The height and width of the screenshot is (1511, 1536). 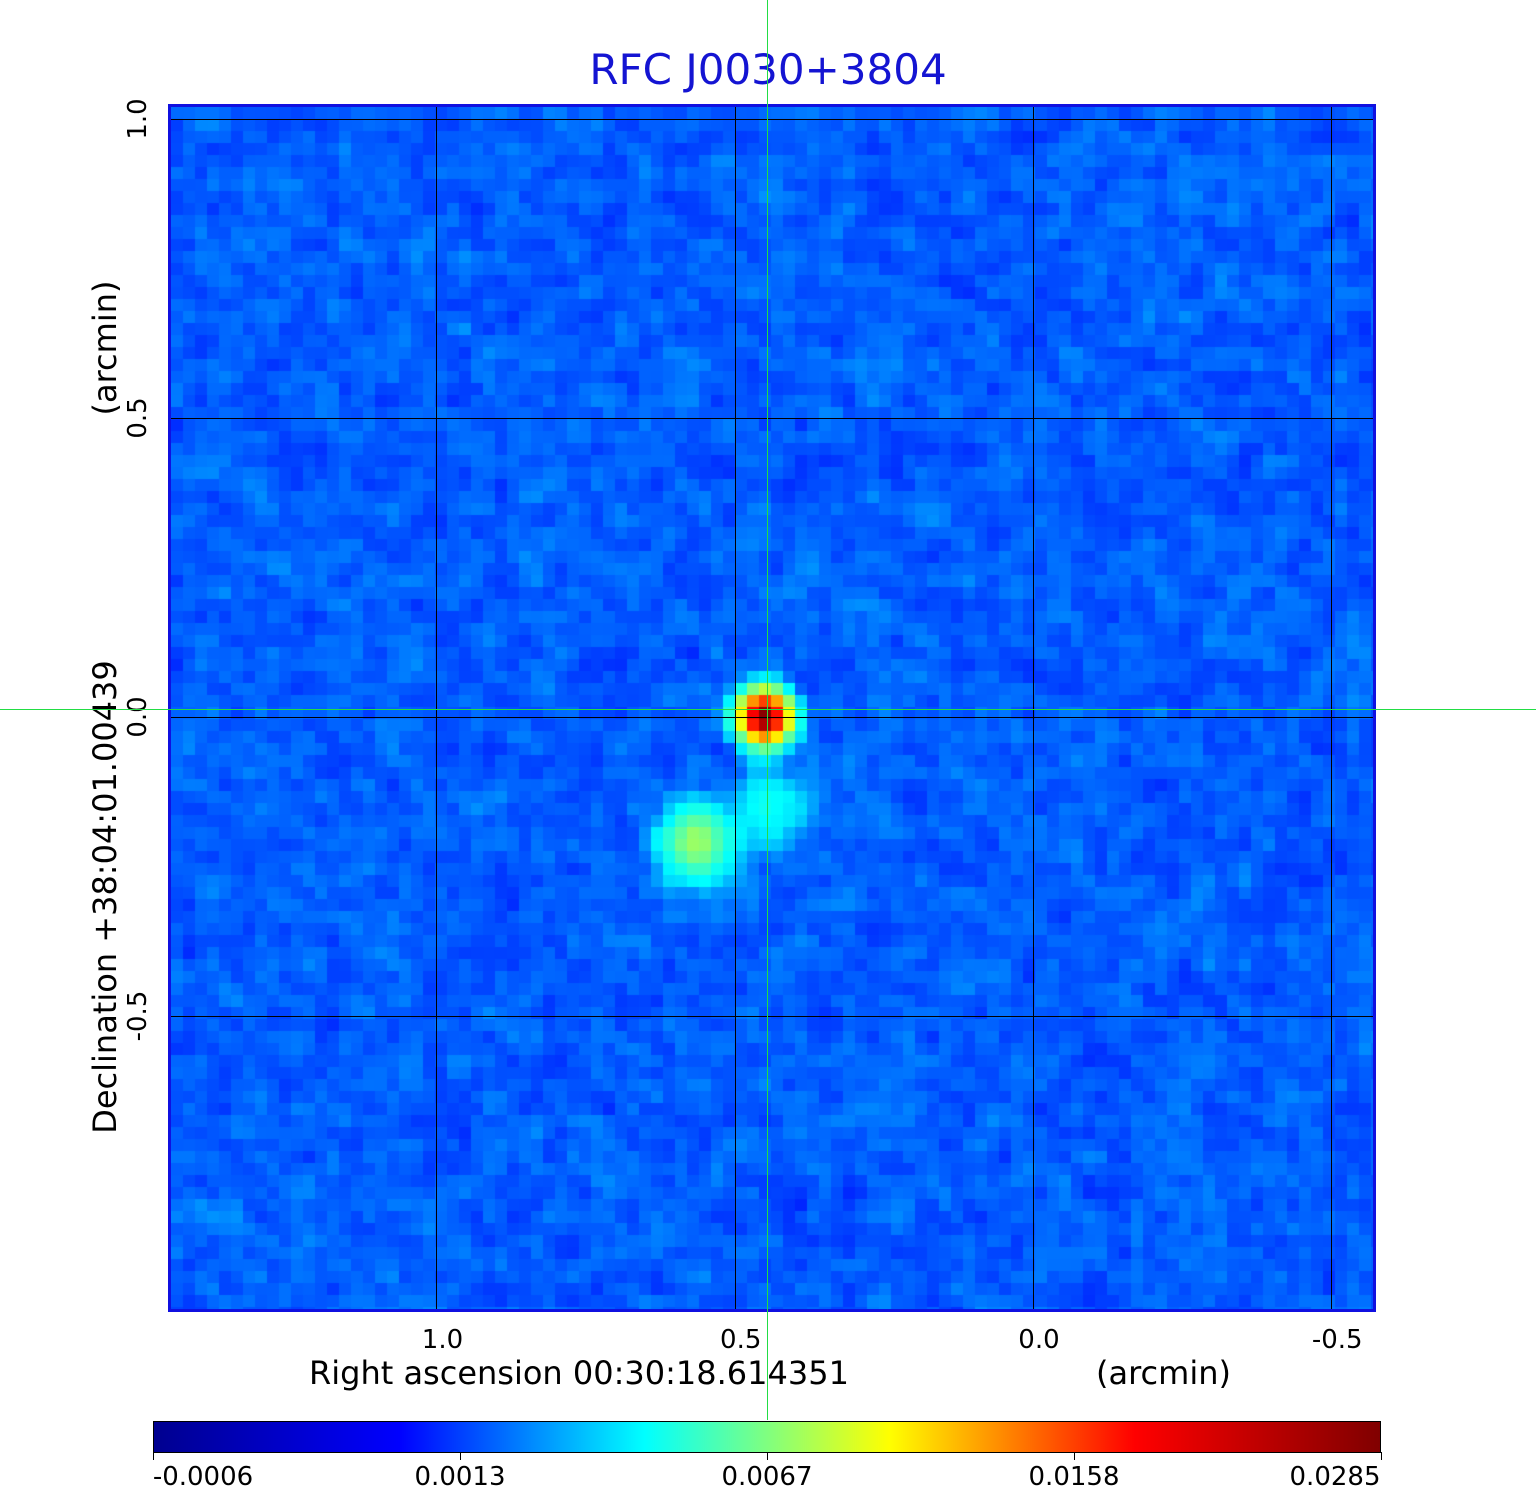 I want to click on chart-title: RFC J0030+3804, so click(x=768, y=69).